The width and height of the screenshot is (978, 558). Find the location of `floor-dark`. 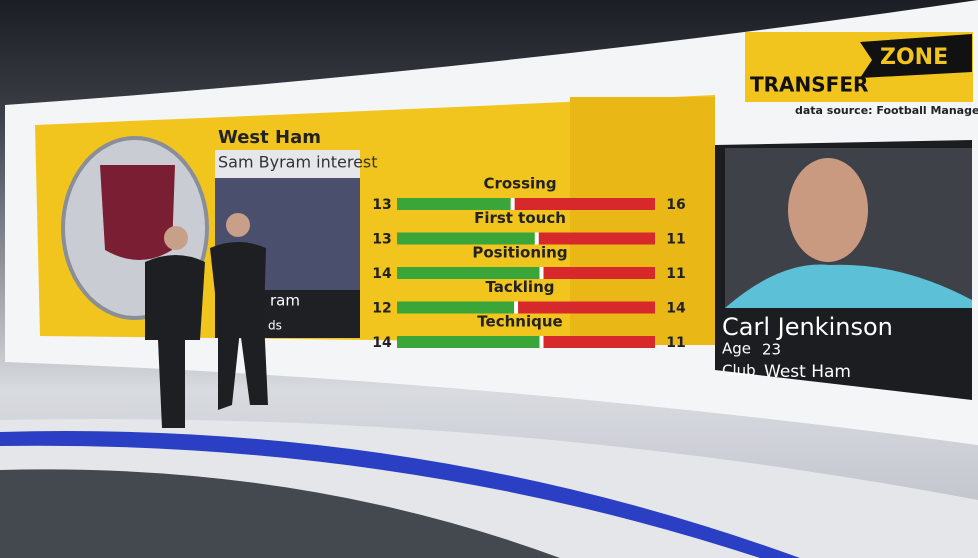

floor-dark is located at coordinates (280, 513).